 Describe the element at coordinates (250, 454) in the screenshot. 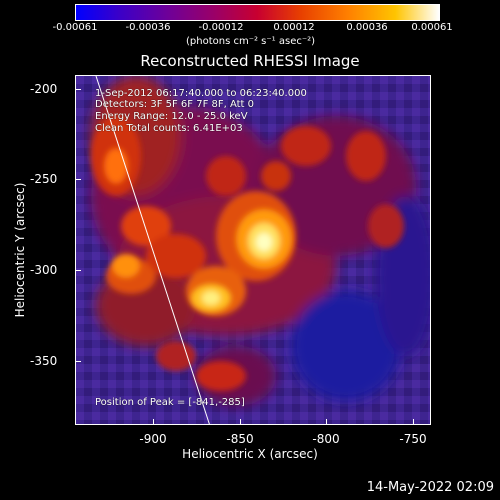

I see `x-axis-label: Heliocentric X (arcsec)` at that location.